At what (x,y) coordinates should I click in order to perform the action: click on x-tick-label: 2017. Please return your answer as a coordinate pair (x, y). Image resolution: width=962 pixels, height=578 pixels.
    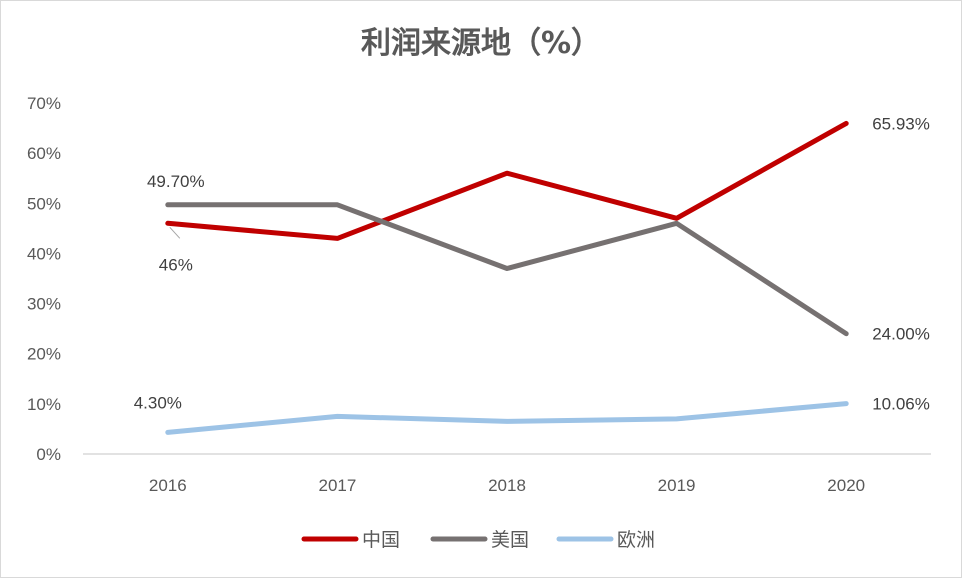
    Looking at the image, I should click on (337, 485).